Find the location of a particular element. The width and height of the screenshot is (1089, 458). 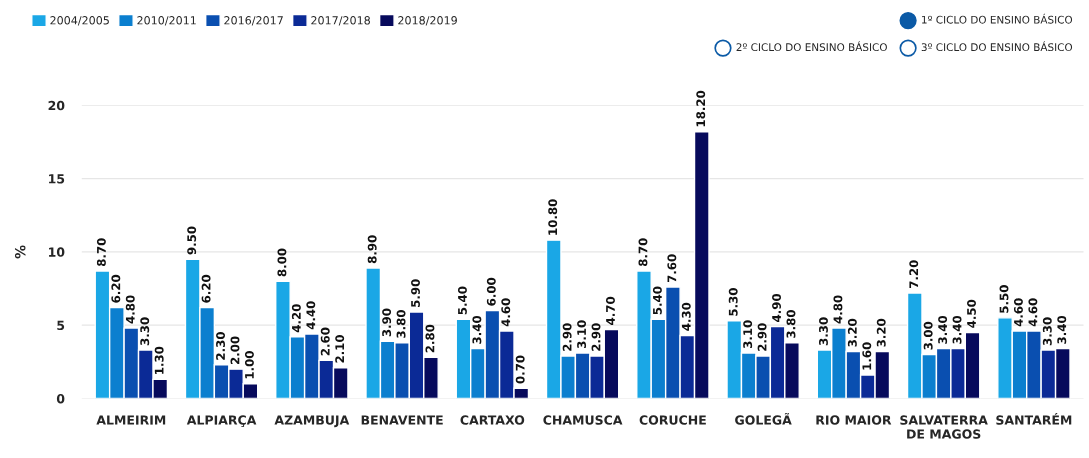

data-label: 2.60 is located at coordinates (325, 341).